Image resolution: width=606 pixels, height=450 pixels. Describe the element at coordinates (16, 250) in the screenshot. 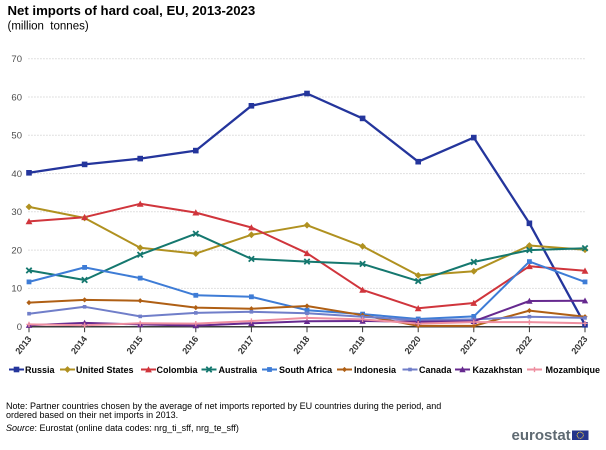

I see `svg-text: 20` at that location.